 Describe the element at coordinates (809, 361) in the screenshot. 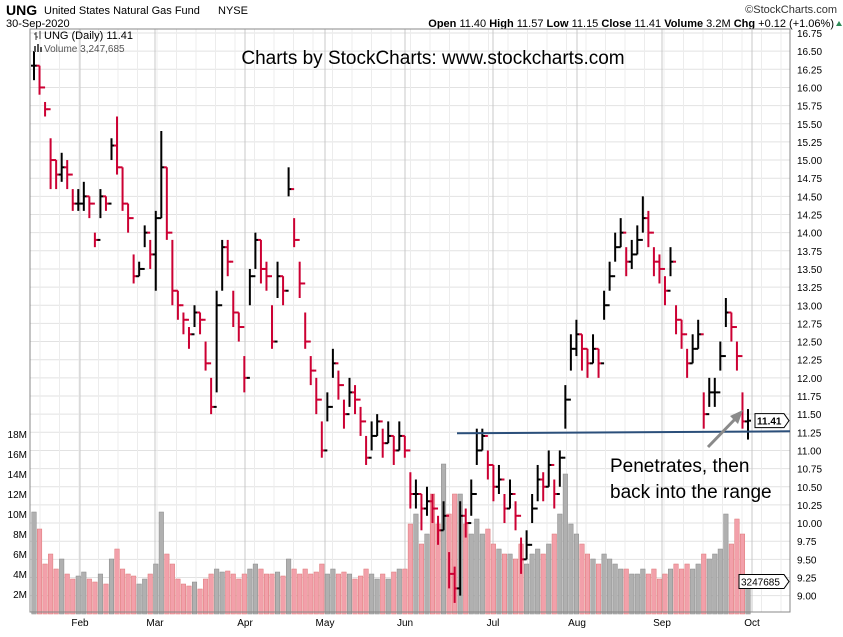

I see `price-tick-label: 12.25` at that location.